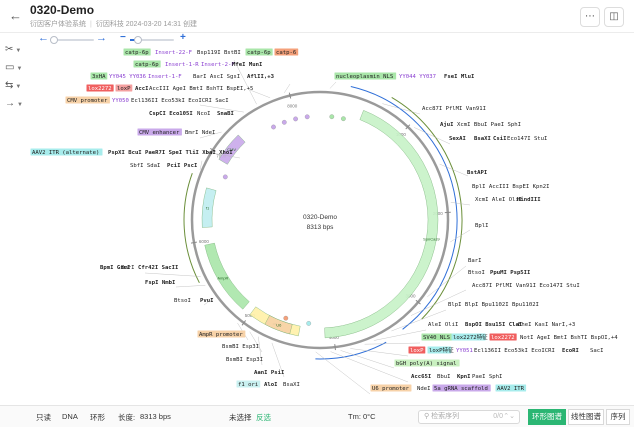  Describe the element at coordinates (457, 139) in the screenshot. I see `map-label: SexAI` at that location.